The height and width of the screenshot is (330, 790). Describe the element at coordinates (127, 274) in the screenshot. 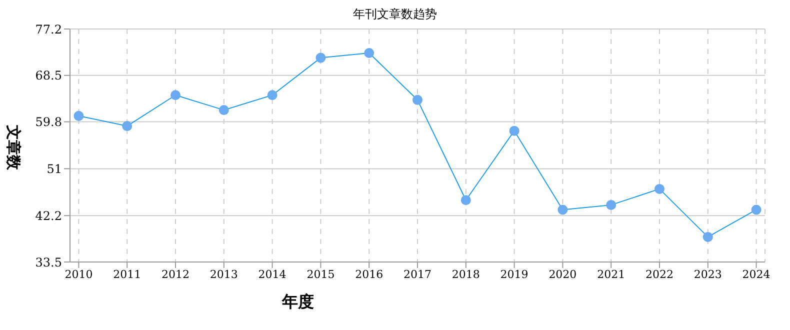

I see `x-tick-label: 2011` at that location.